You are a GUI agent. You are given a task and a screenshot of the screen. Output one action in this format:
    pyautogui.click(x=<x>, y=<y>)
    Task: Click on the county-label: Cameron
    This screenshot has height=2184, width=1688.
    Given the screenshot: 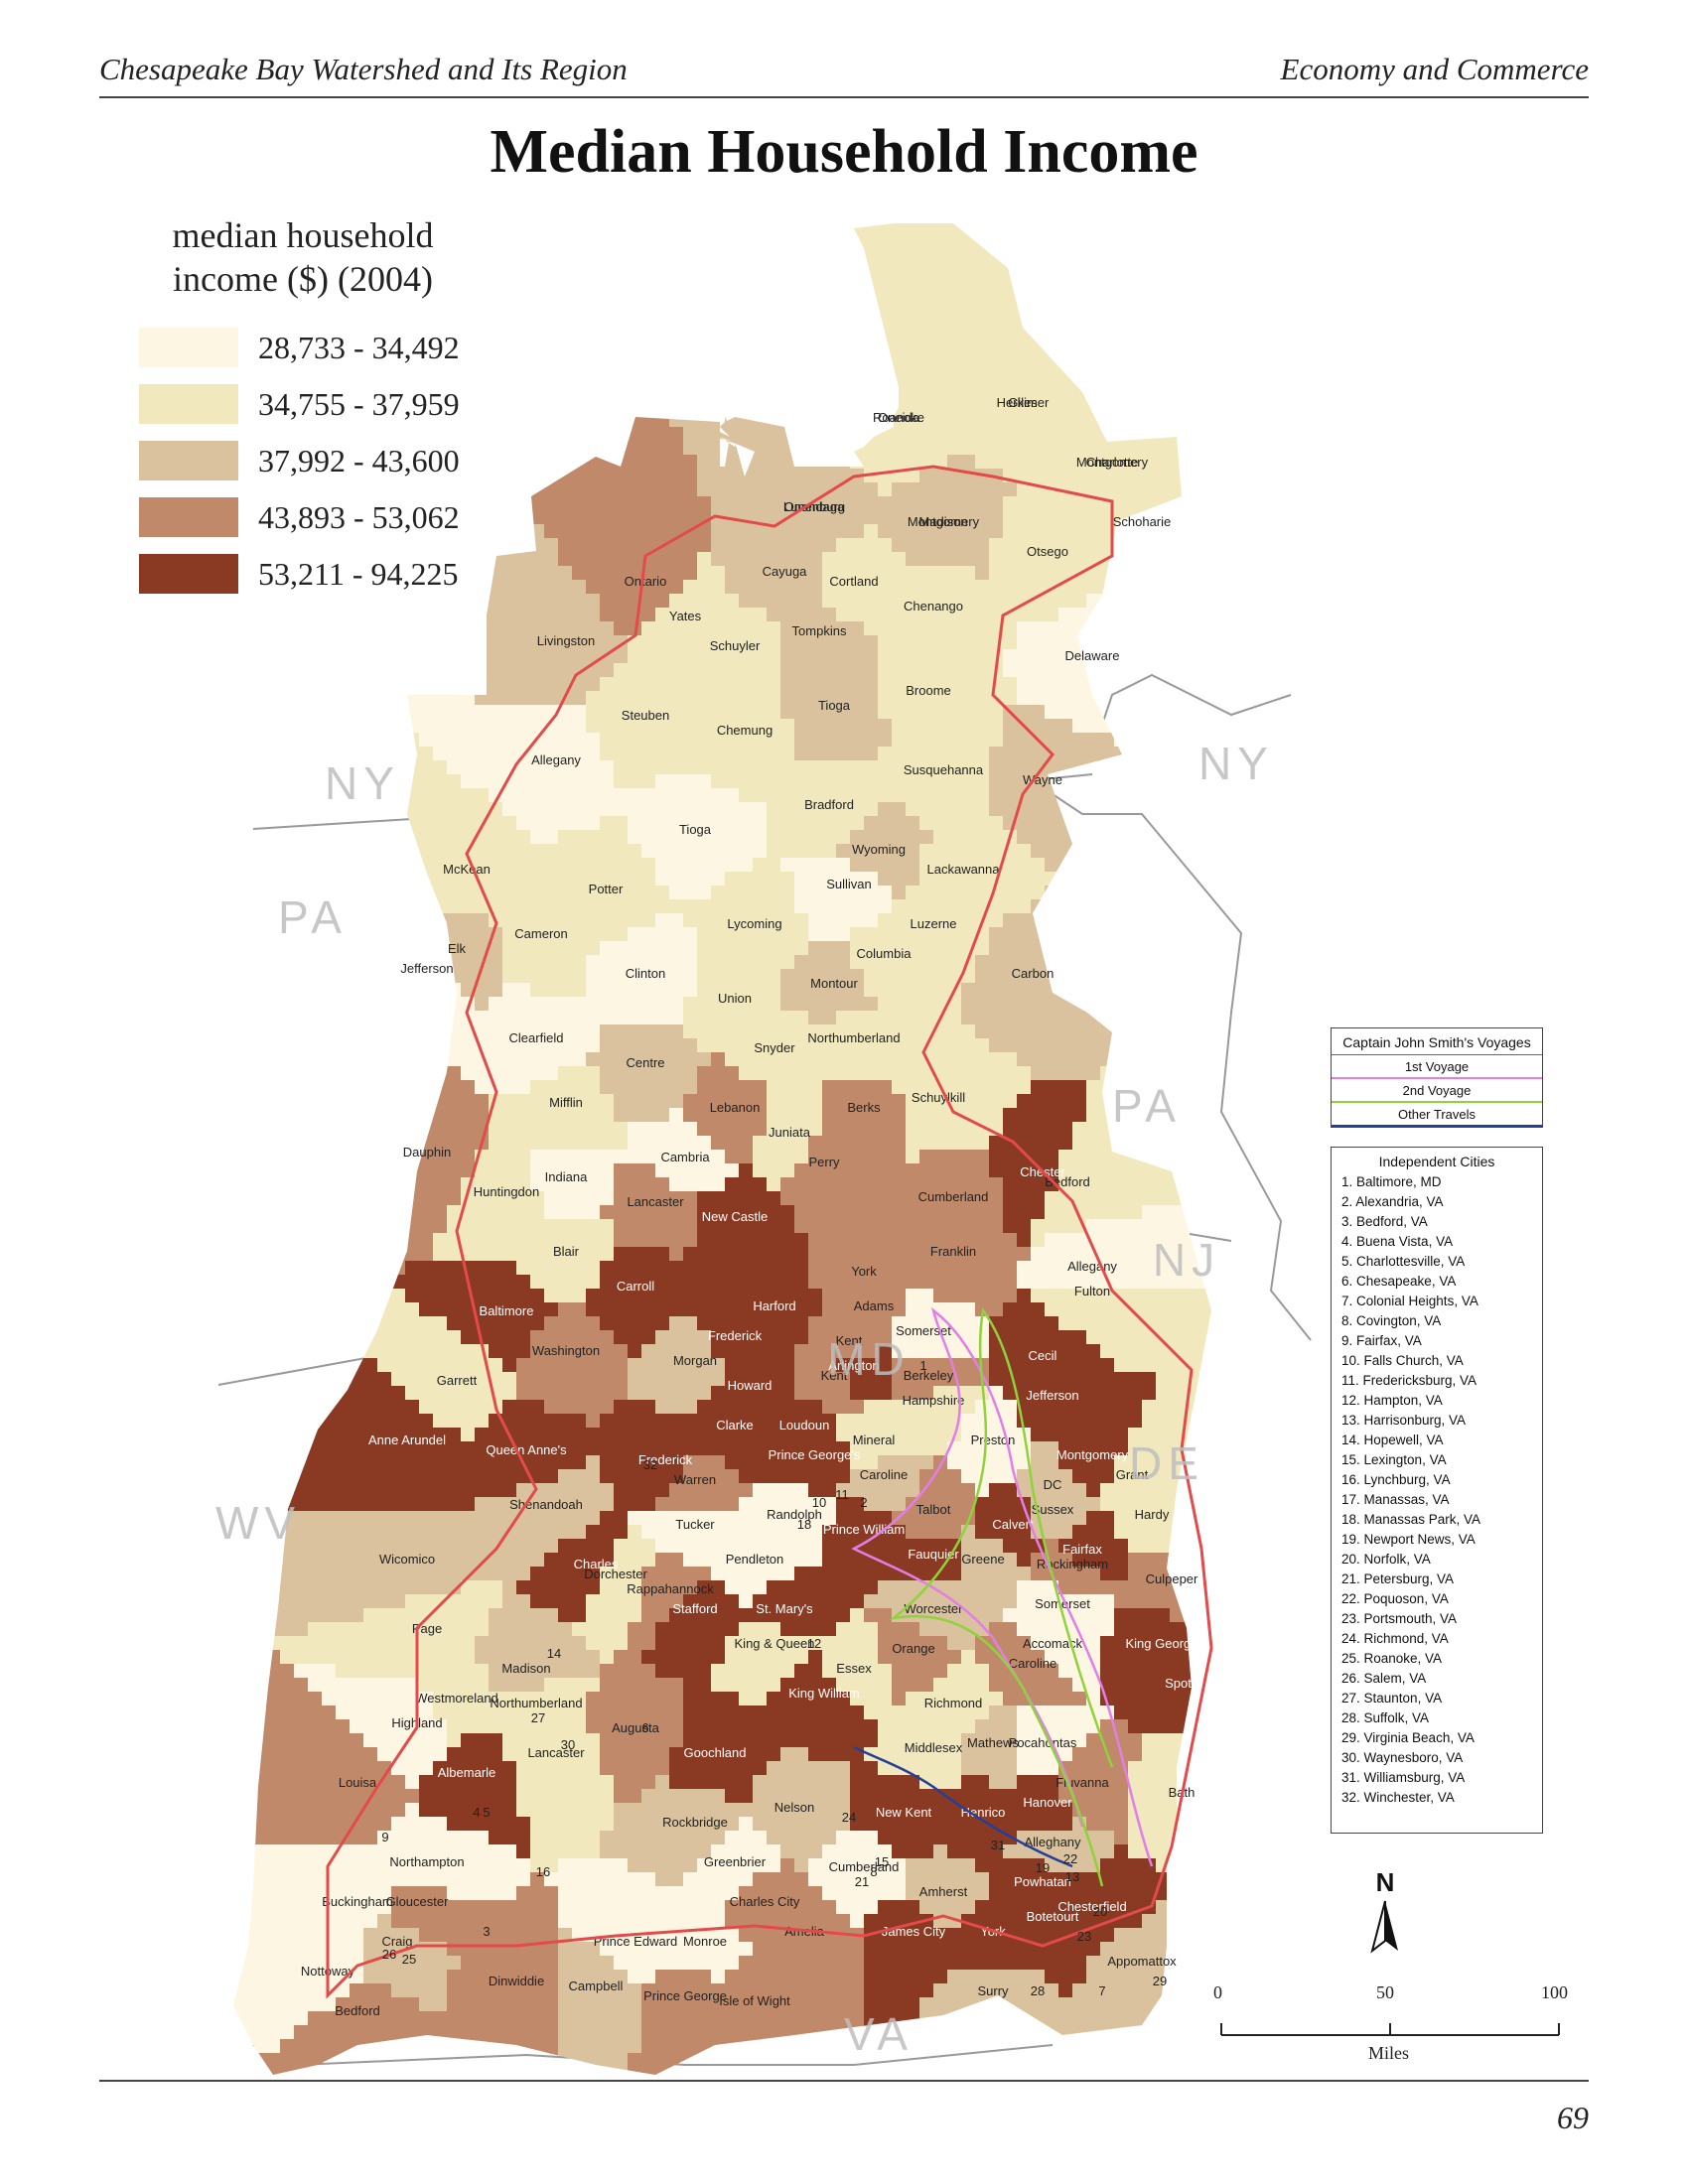 What is the action you would take?
    pyautogui.click(x=540, y=933)
    